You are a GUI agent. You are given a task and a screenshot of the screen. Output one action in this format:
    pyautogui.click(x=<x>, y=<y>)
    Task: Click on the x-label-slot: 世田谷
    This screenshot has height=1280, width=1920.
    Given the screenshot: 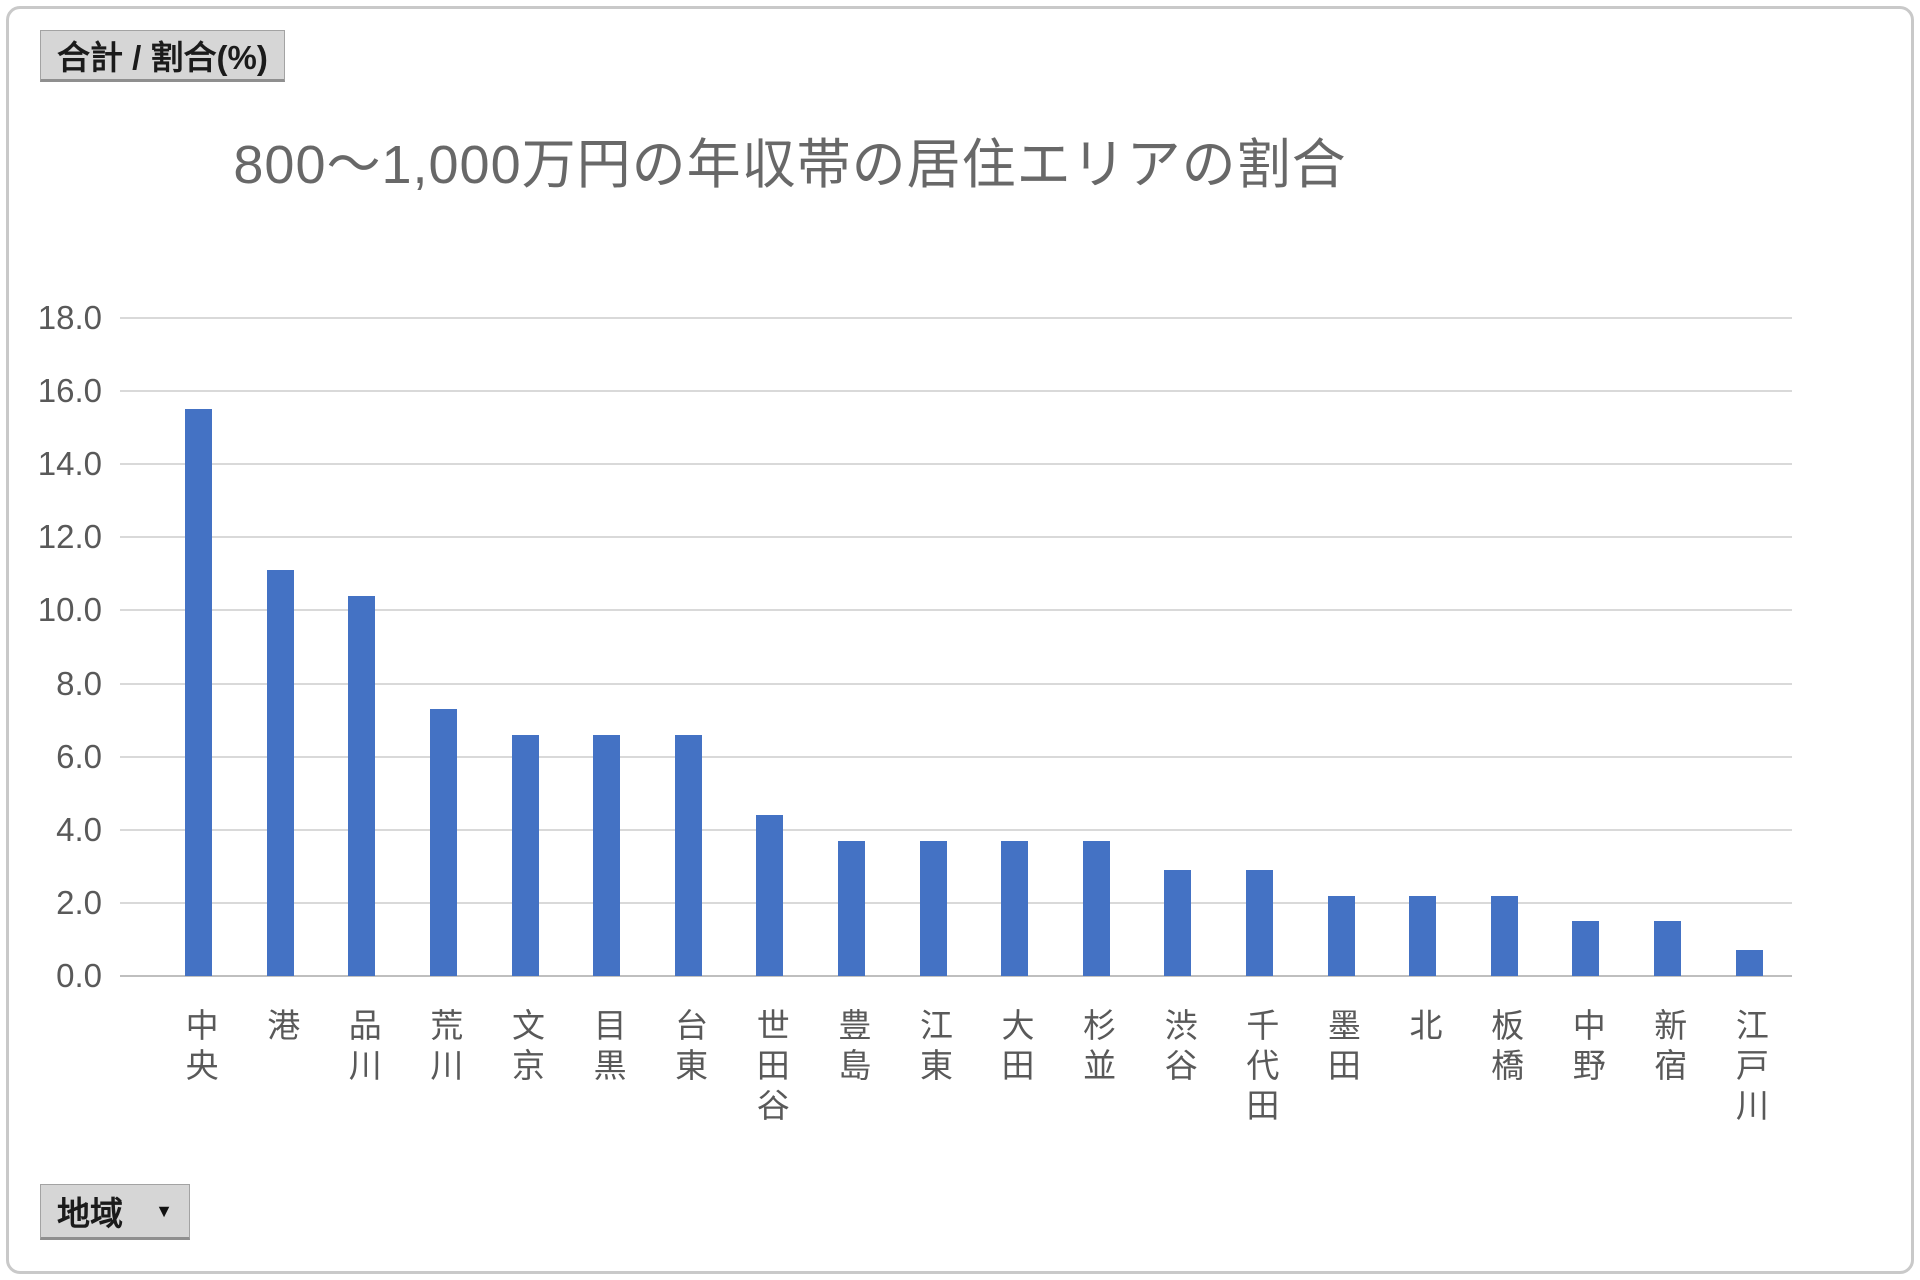 What is the action you would take?
    pyautogui.click(x=770, y=1068)
    